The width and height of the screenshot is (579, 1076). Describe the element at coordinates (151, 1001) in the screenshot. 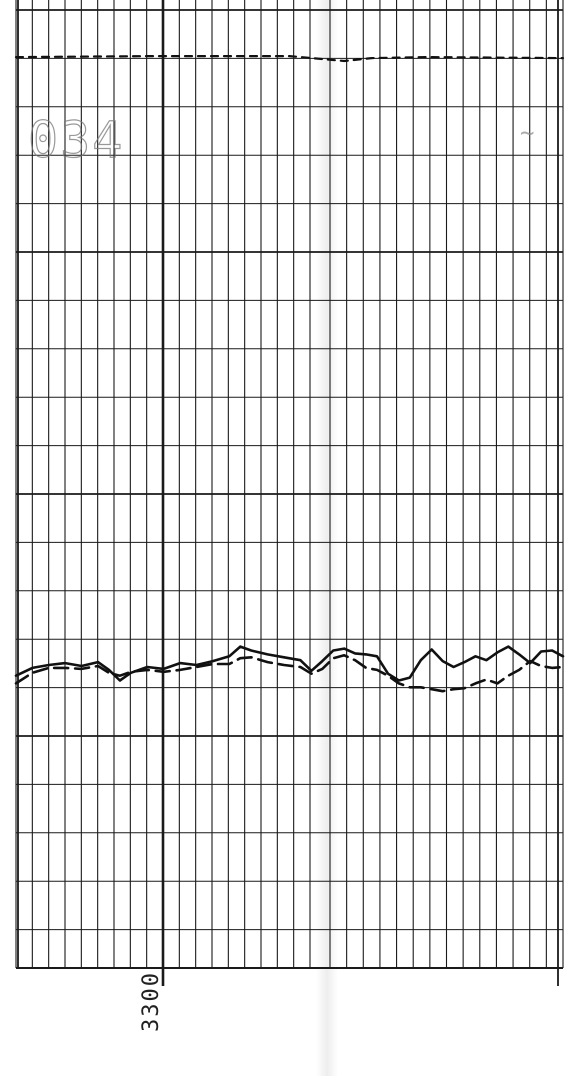

I see `depth-label: 3300` at that location.